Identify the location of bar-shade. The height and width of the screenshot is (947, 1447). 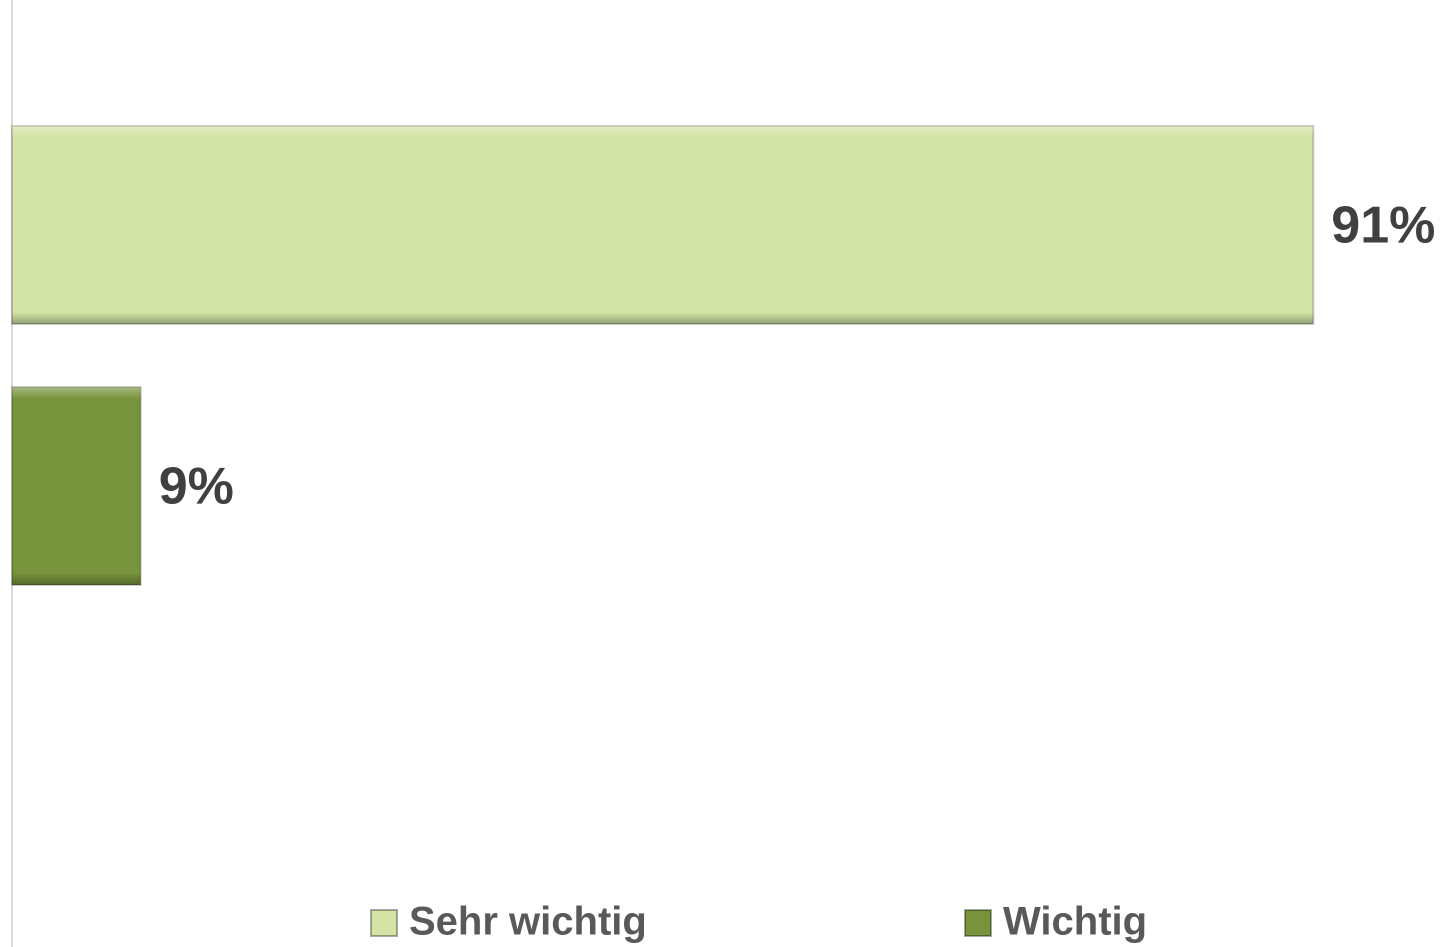
(76, 486).